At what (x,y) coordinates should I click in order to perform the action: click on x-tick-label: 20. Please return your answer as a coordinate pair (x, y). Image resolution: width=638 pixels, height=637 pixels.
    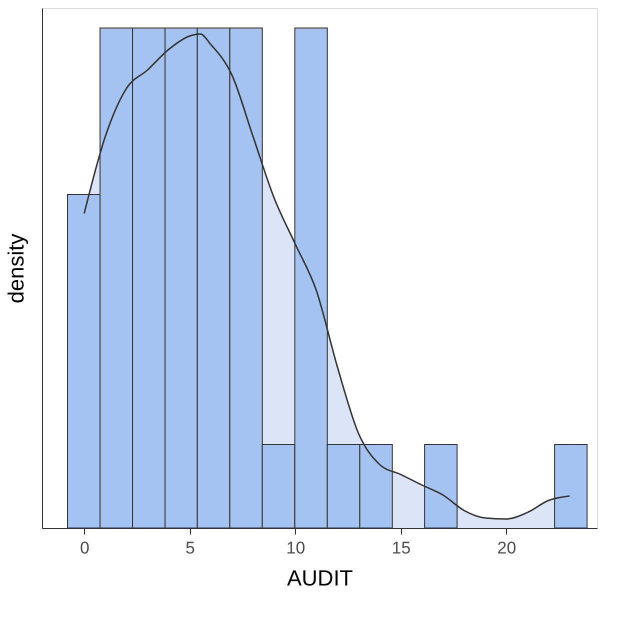
    Looking at the image, I should click on (506, 548).